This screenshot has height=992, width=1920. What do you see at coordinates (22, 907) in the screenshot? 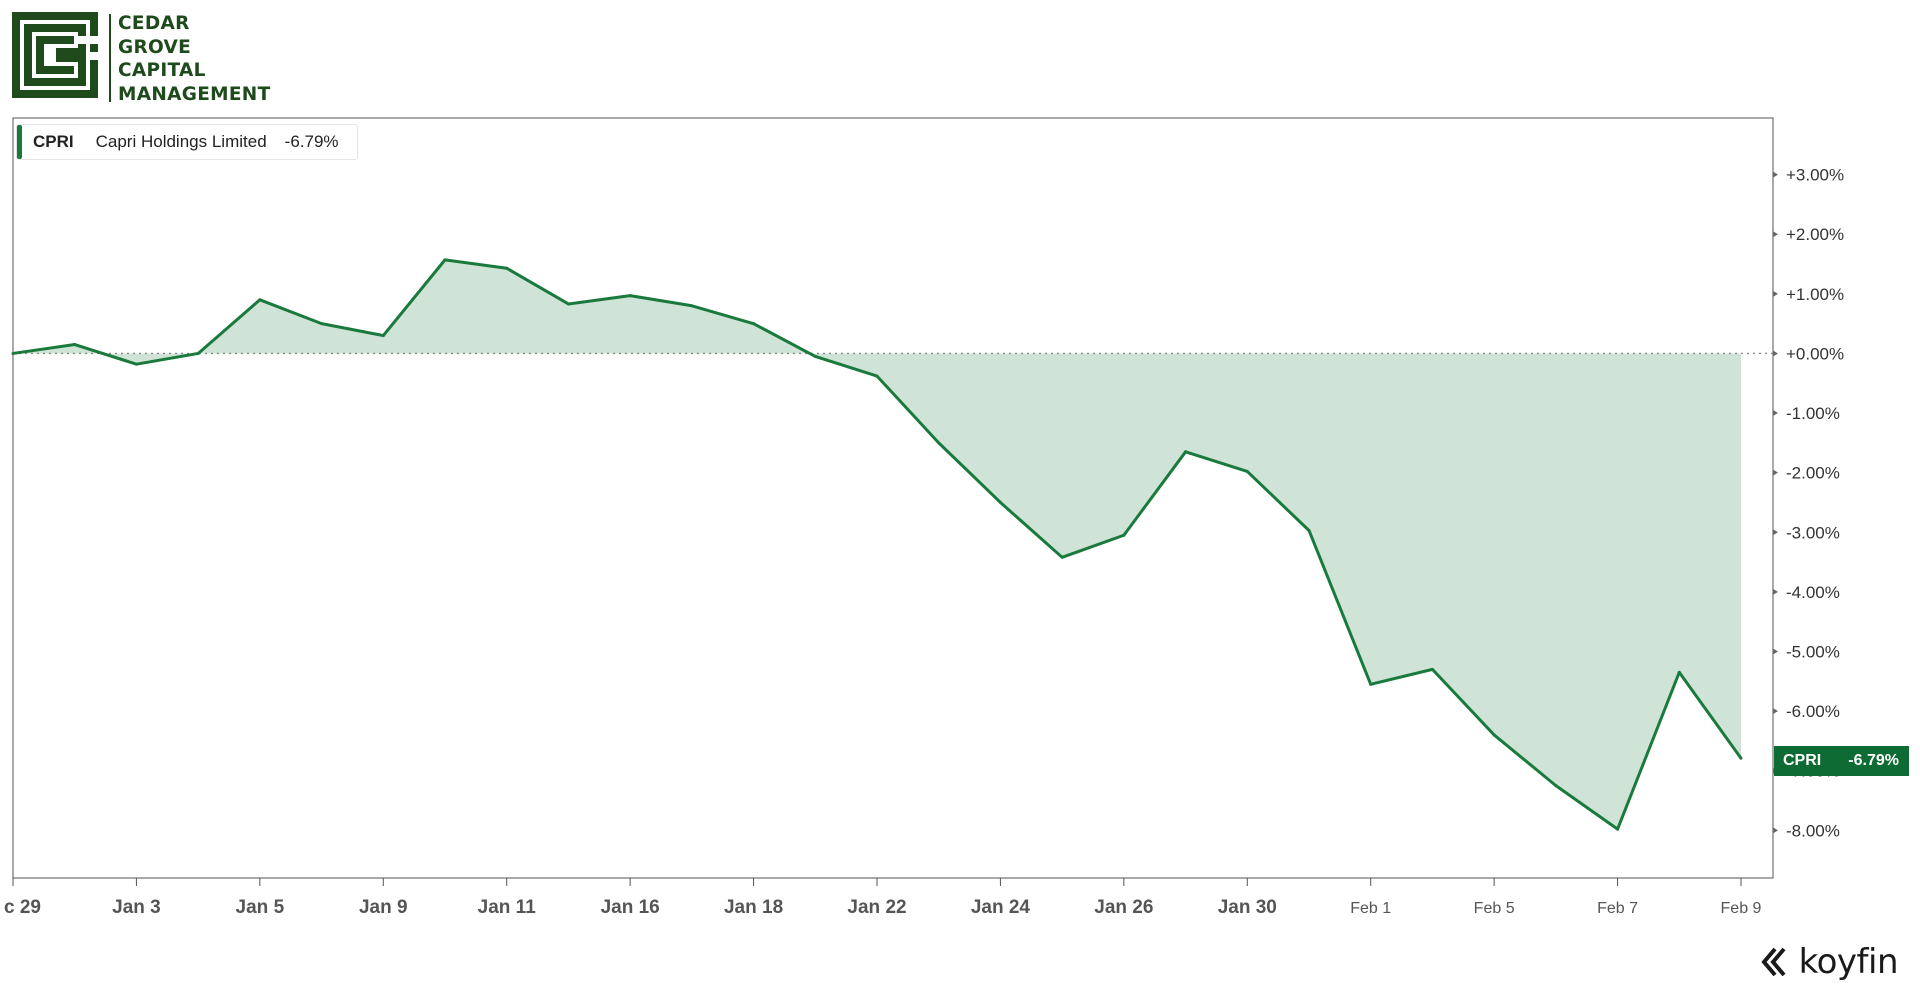
I see `x-tick-label: c 29` at bounding box center [22, 907].